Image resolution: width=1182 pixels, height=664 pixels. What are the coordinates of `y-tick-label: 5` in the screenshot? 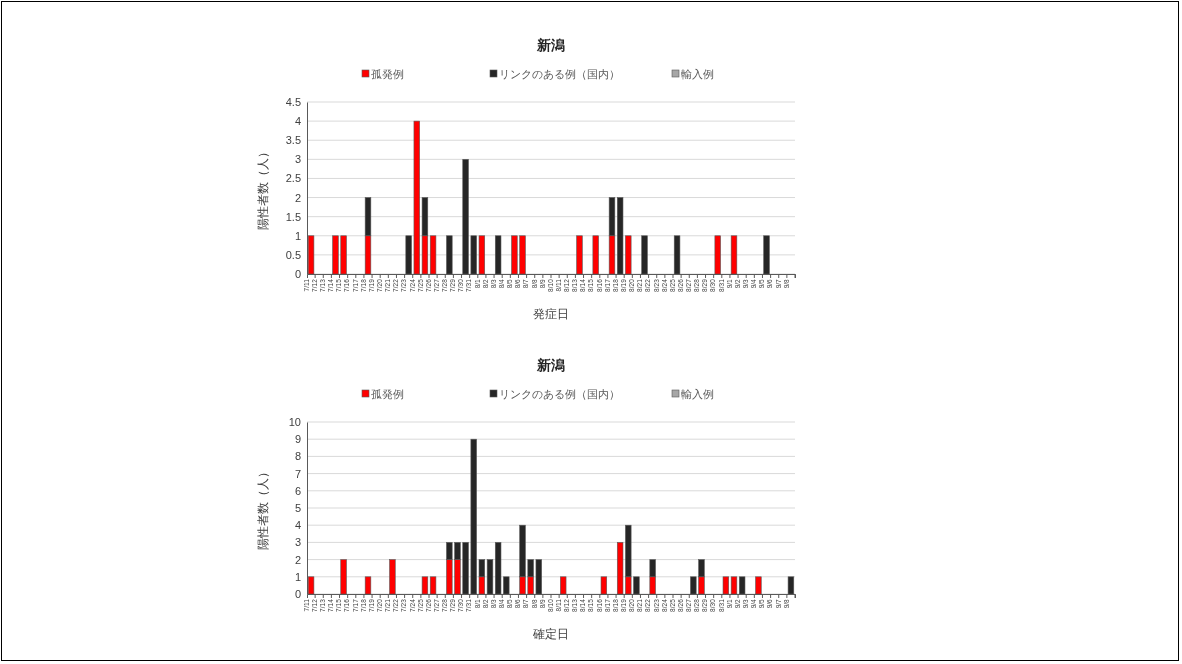 It's located at (297, 508).